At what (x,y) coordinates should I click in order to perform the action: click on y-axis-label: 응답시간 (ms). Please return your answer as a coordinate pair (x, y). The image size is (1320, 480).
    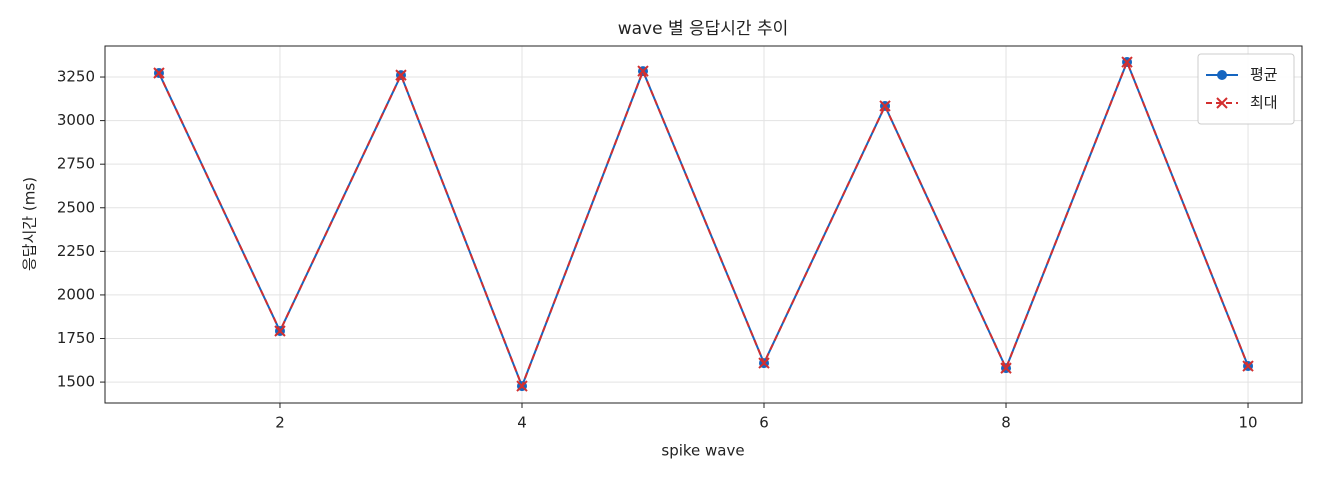
    Looking at the image, I should click on (30, 224).